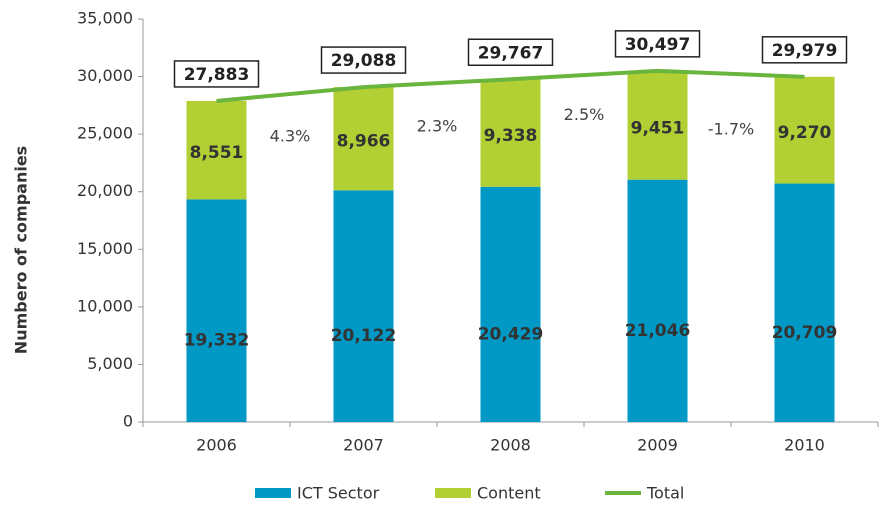 This screenshot has height=505, width=884. What do you see at coordinates (128, 421) in the screenshot?
I see `y-tick-label: 0` at bounding box center [128, 421].